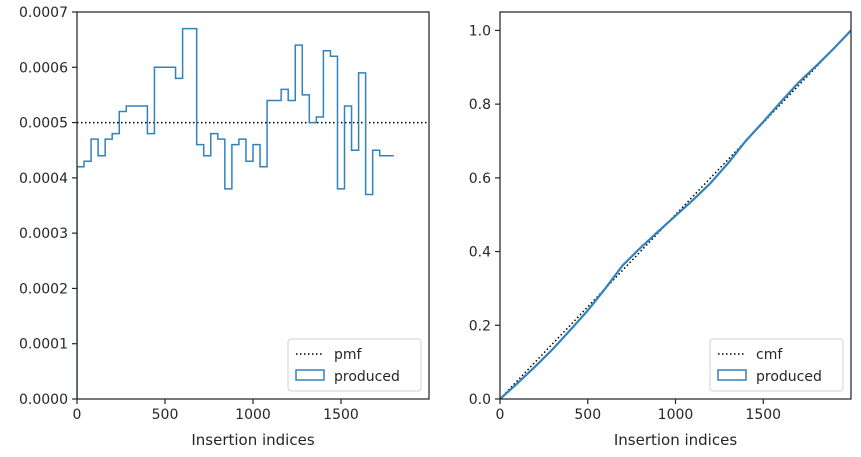 Image resolution: width=861 pixels, height=457 pixels. What do you see at coordinates (769, 355) in the screenshot?
I see `legend-label: cmf` at bounding box center [769, 355].